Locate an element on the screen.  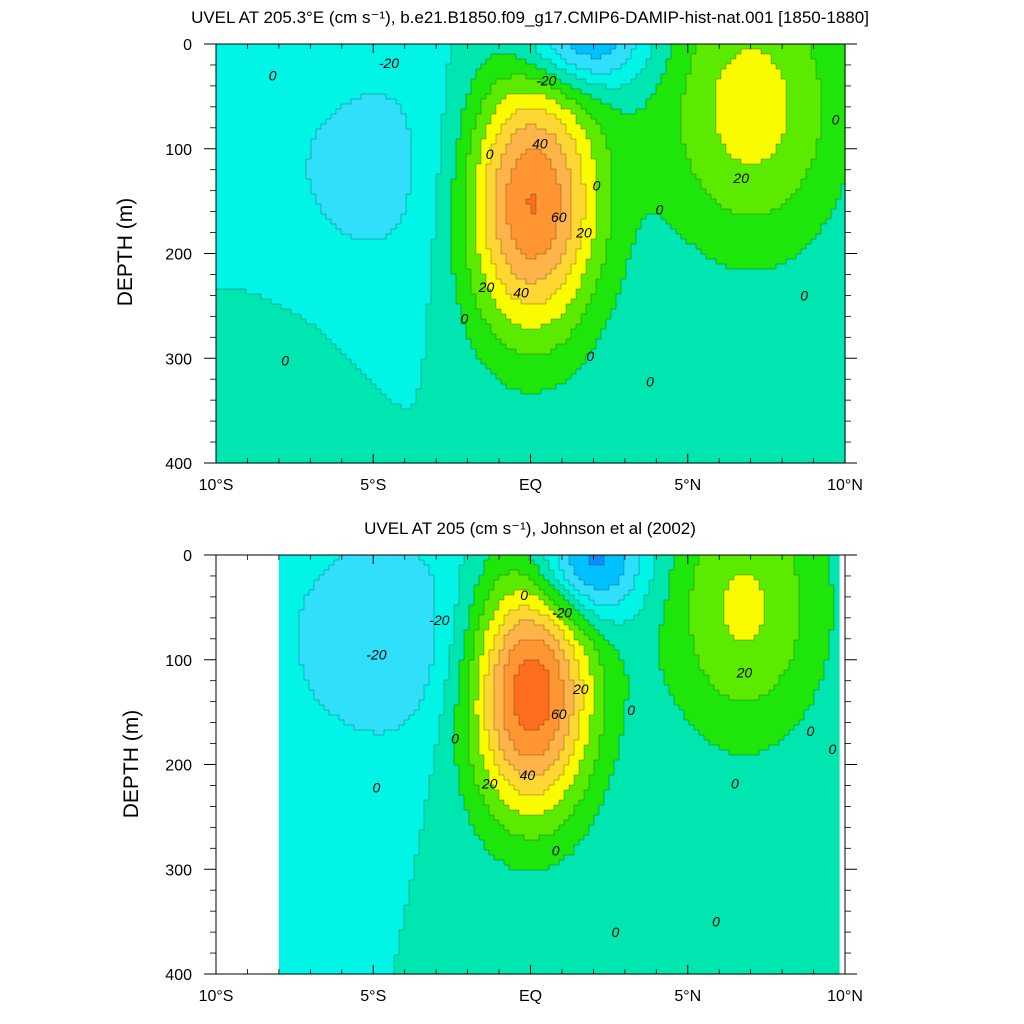
contour-label: 40 is located at coordinates (540, 144).